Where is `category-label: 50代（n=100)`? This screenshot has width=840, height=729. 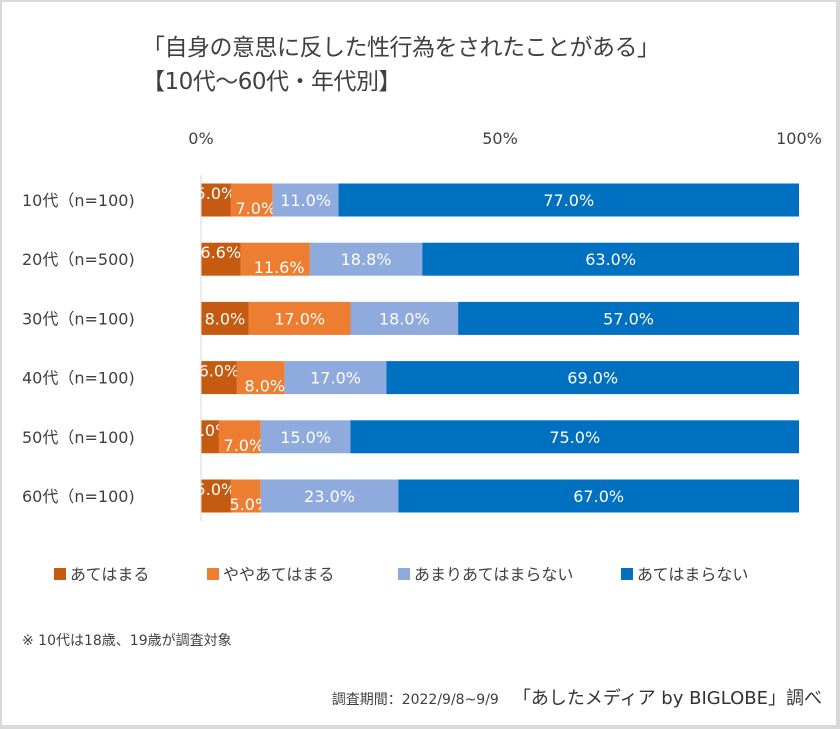 category-label: 50代（n=100) is located at coordinates (78, 437).